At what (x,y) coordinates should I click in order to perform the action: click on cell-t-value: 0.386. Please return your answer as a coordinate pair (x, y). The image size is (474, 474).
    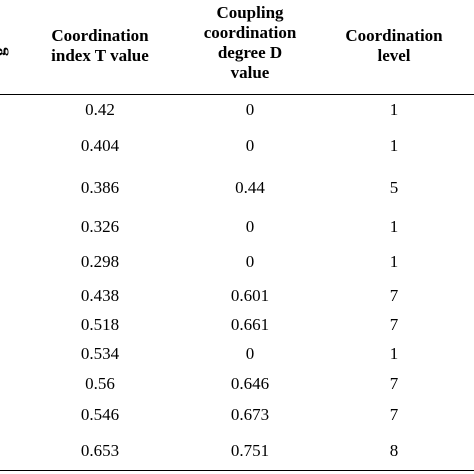
    Looking at the image, I should click on (100, 187).